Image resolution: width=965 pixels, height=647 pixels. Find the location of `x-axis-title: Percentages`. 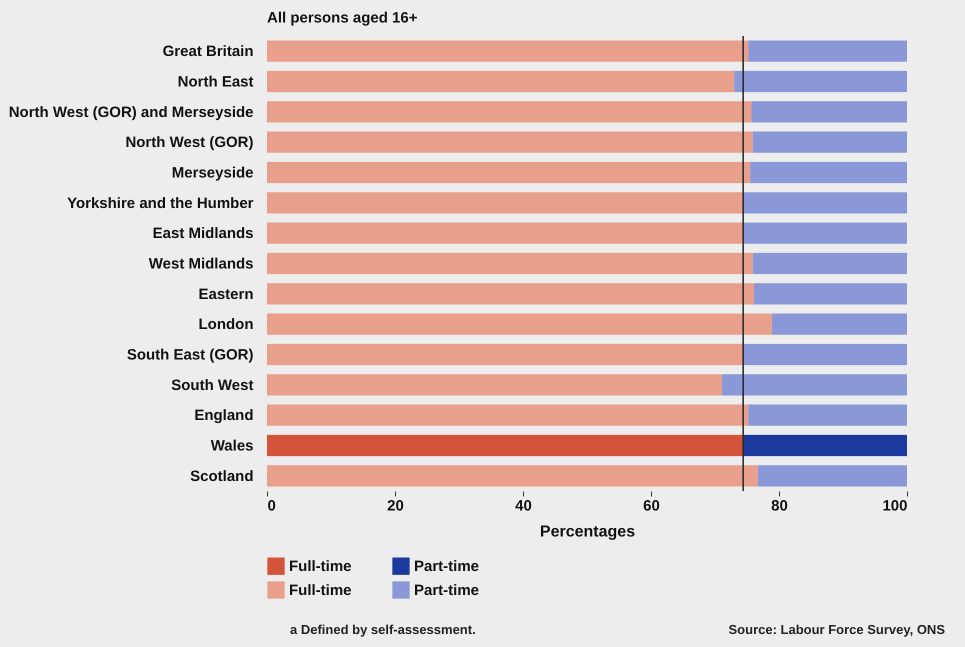

x-axis-title: Percentages is located at coordinates (588, 532).